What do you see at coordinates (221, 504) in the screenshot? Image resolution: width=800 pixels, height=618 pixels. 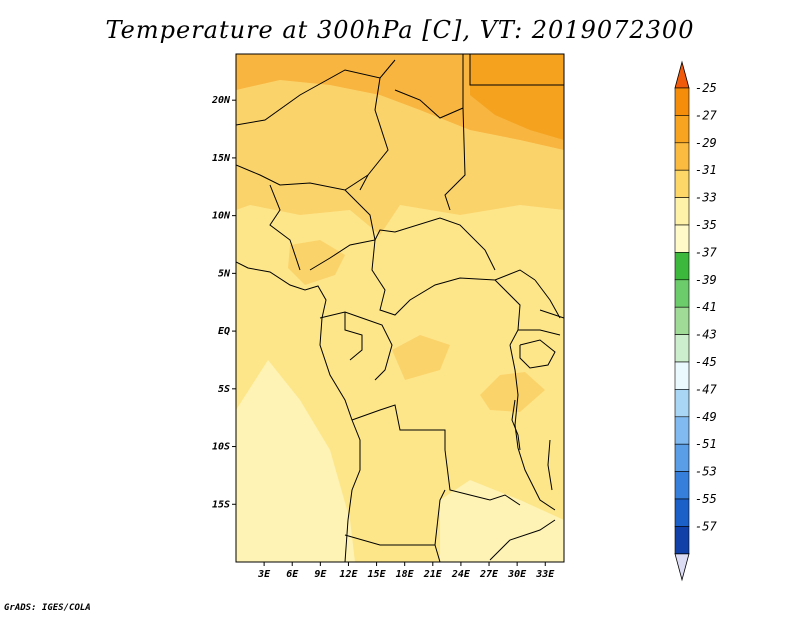 I see `lat-tick-label: 15S` at bounding box center [221, 504].